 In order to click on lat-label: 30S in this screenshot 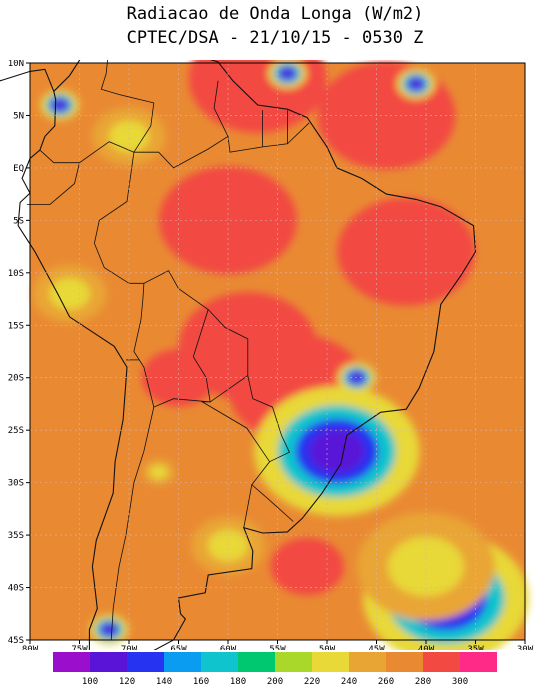, I will do `click(16, 484)`.